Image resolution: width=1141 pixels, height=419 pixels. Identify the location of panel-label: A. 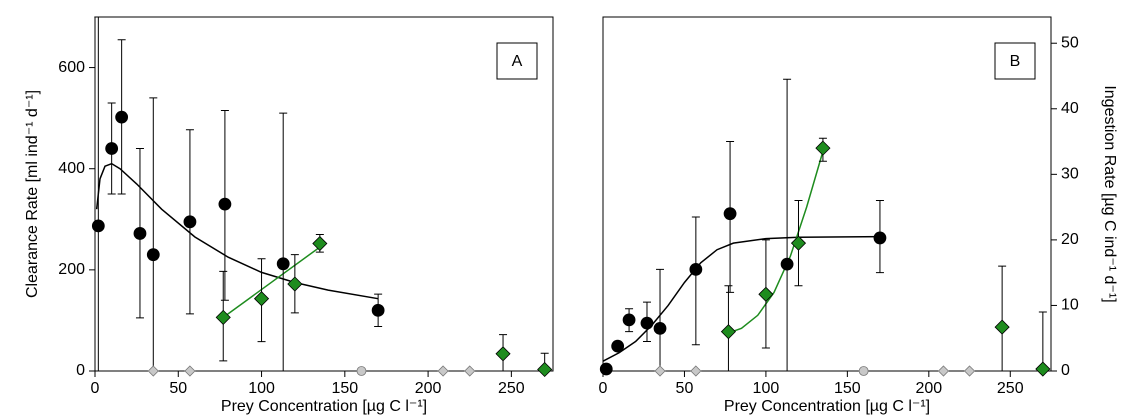
(517, 61).